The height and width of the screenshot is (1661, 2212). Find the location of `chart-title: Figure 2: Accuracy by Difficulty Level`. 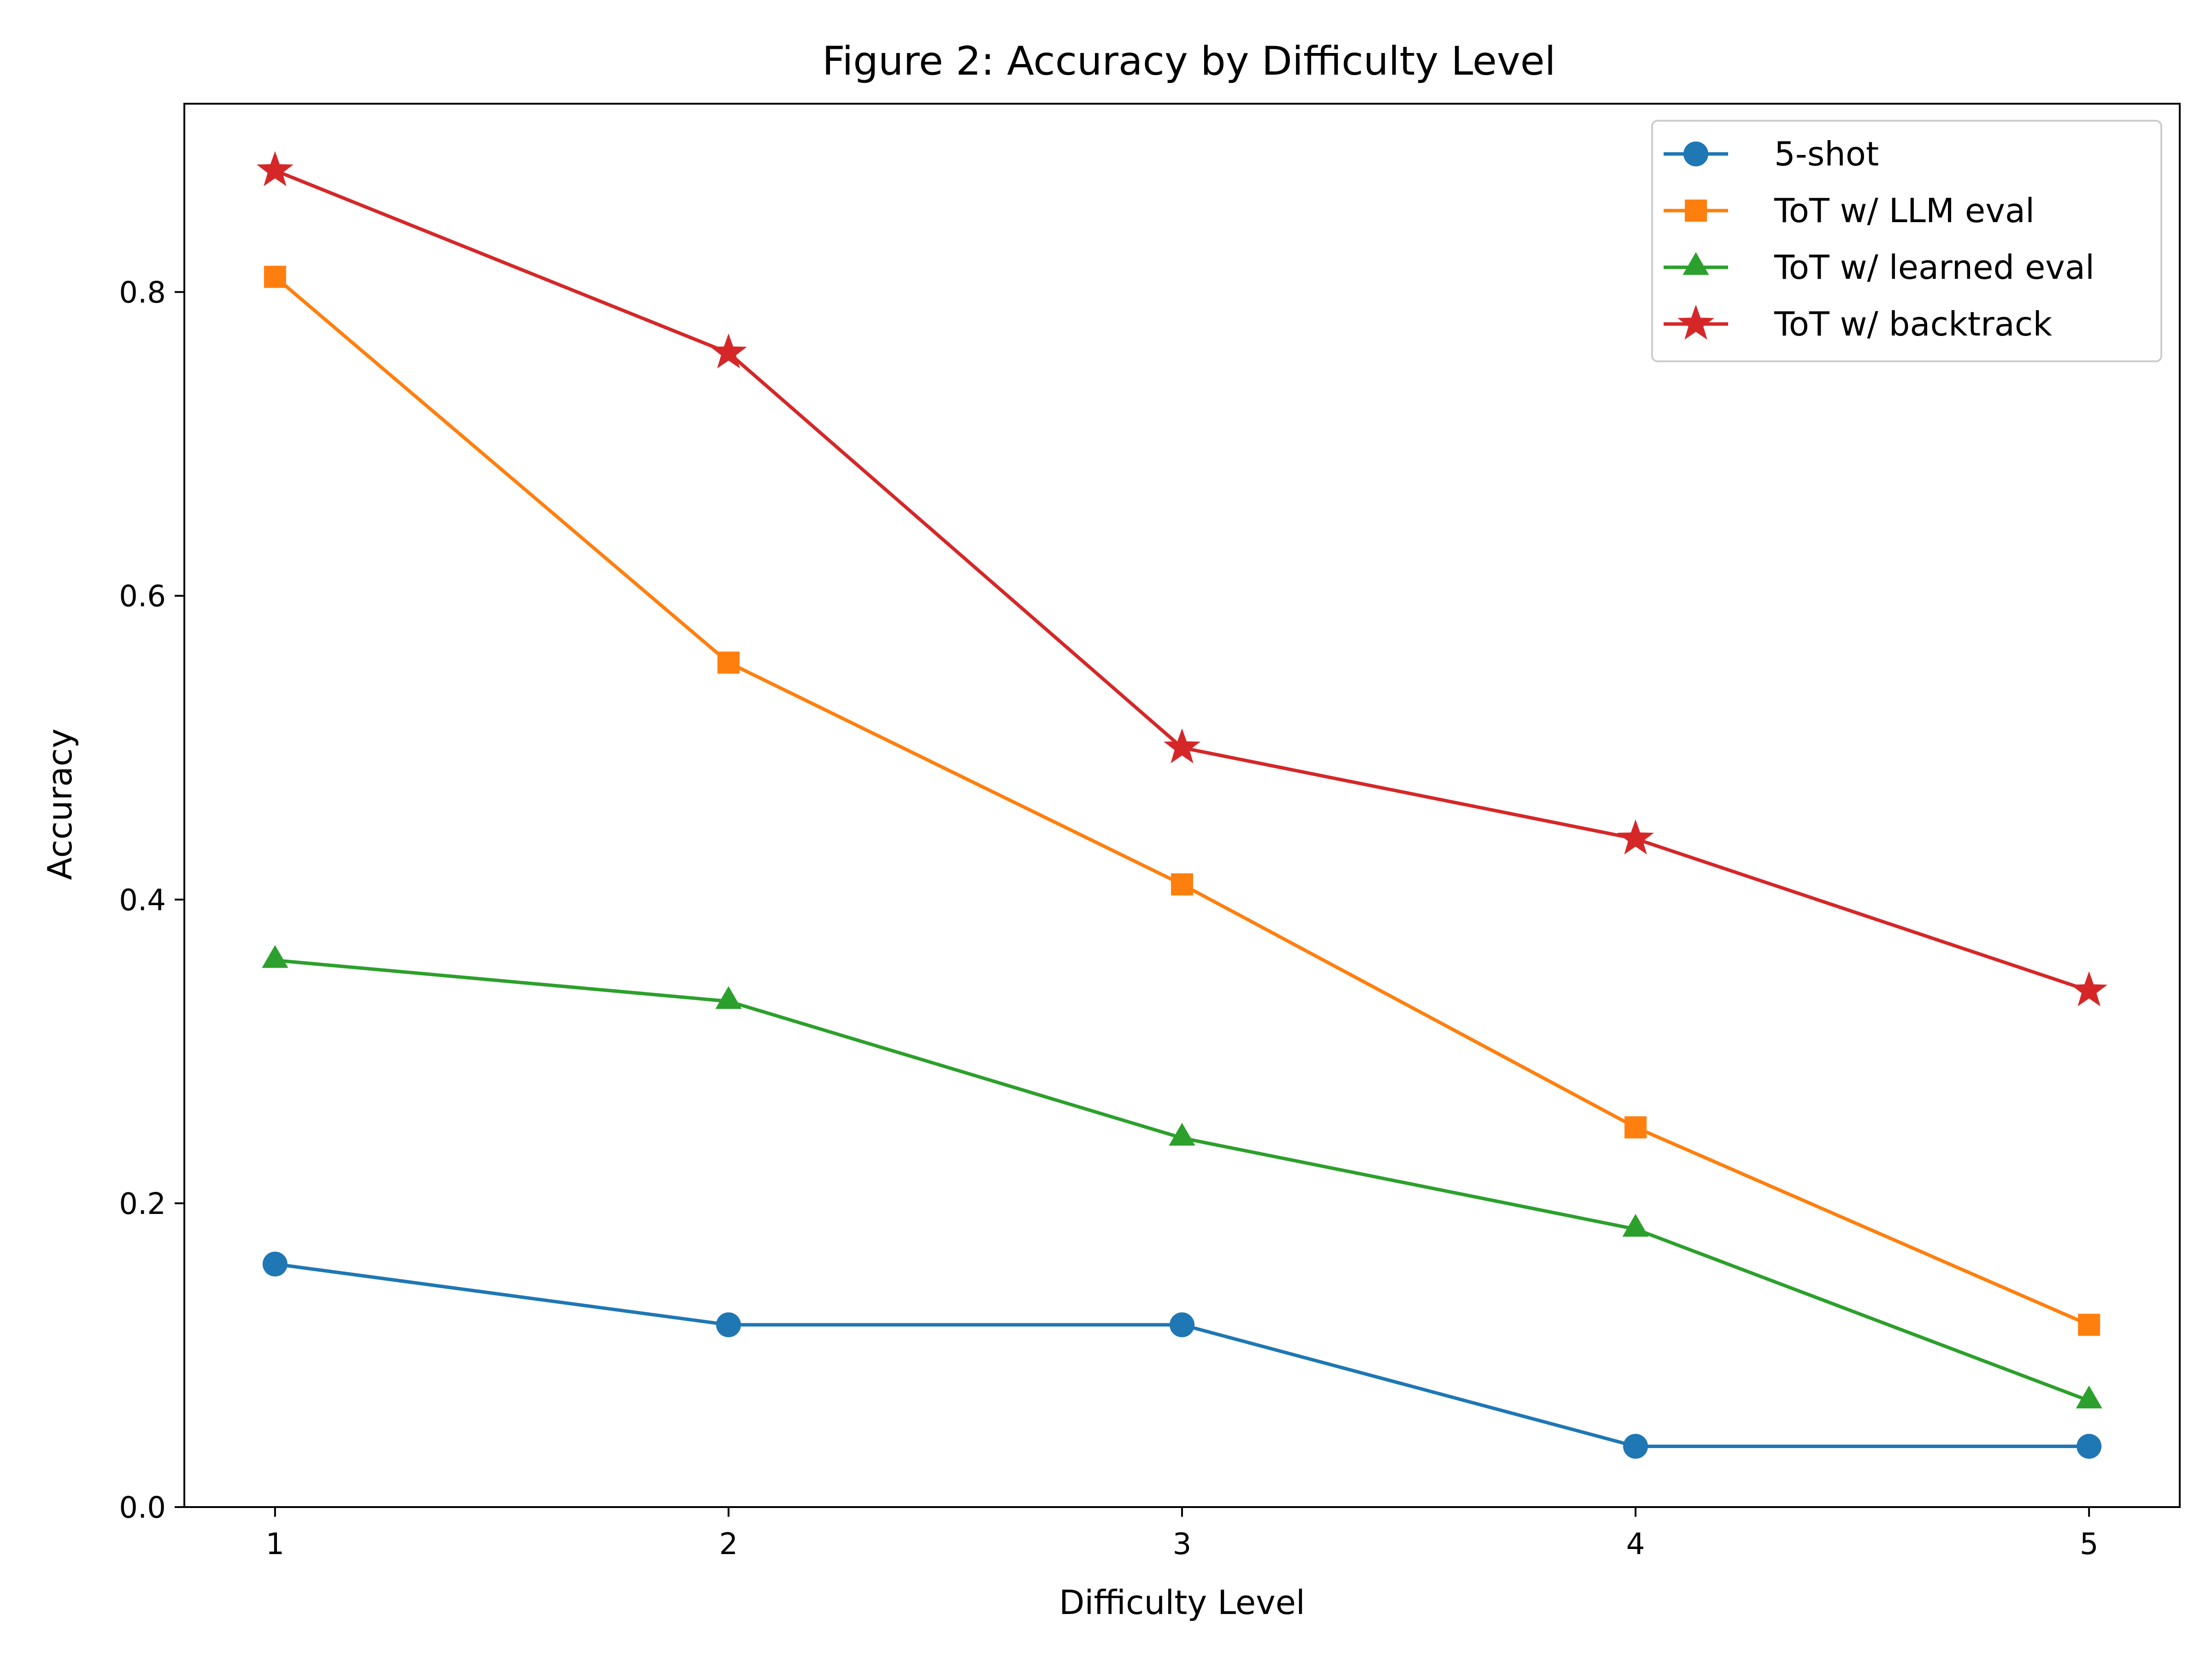

chart-title: Figure 2: Accuracy by Difficulty Level is located at coordinates (1189, 61).